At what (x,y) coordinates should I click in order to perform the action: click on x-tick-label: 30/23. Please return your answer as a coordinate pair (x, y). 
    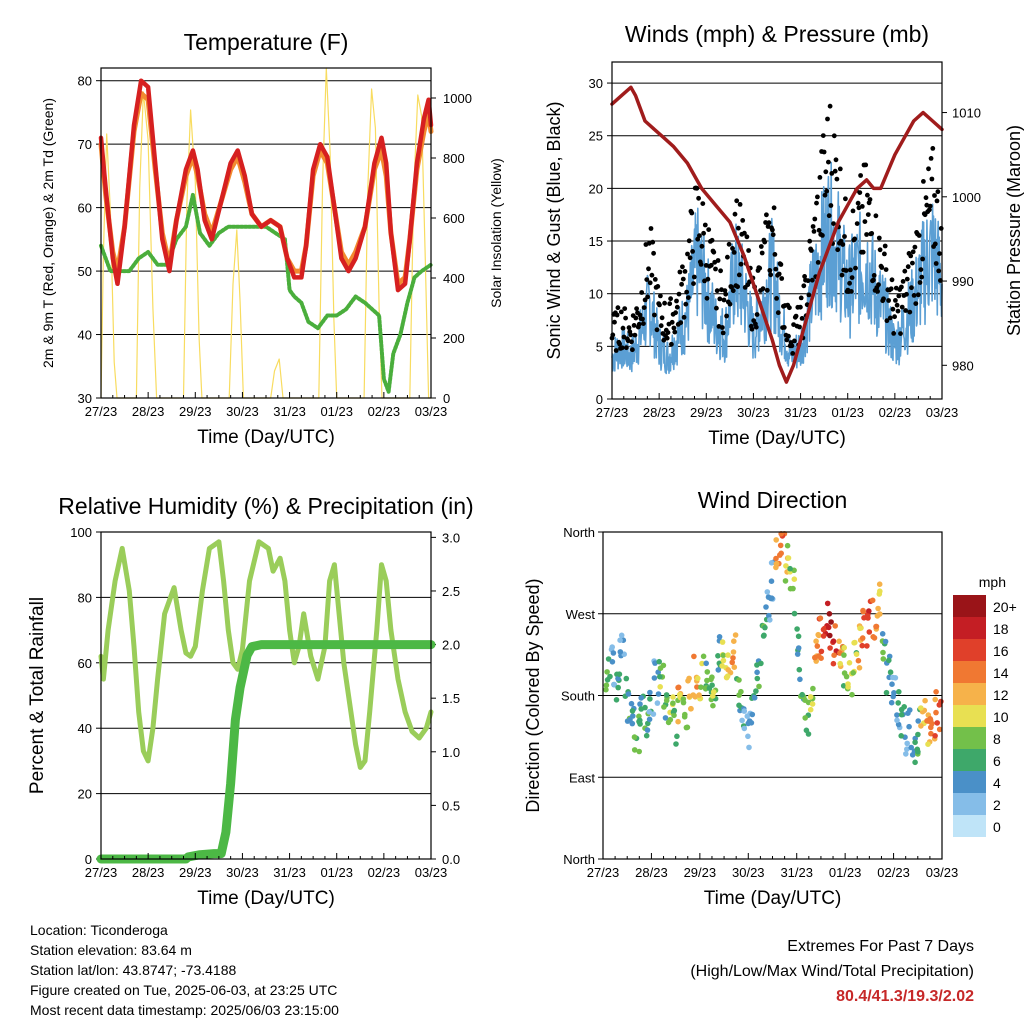
    Looking at the image, I should click on (753, 412).